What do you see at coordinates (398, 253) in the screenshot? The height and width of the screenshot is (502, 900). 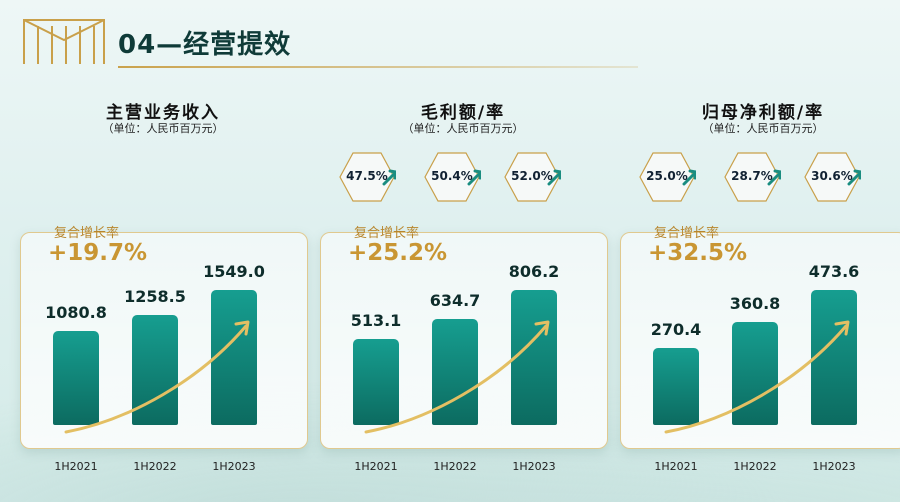 I see `cagr-value: +25.2%` at bounding box center [398, 253].